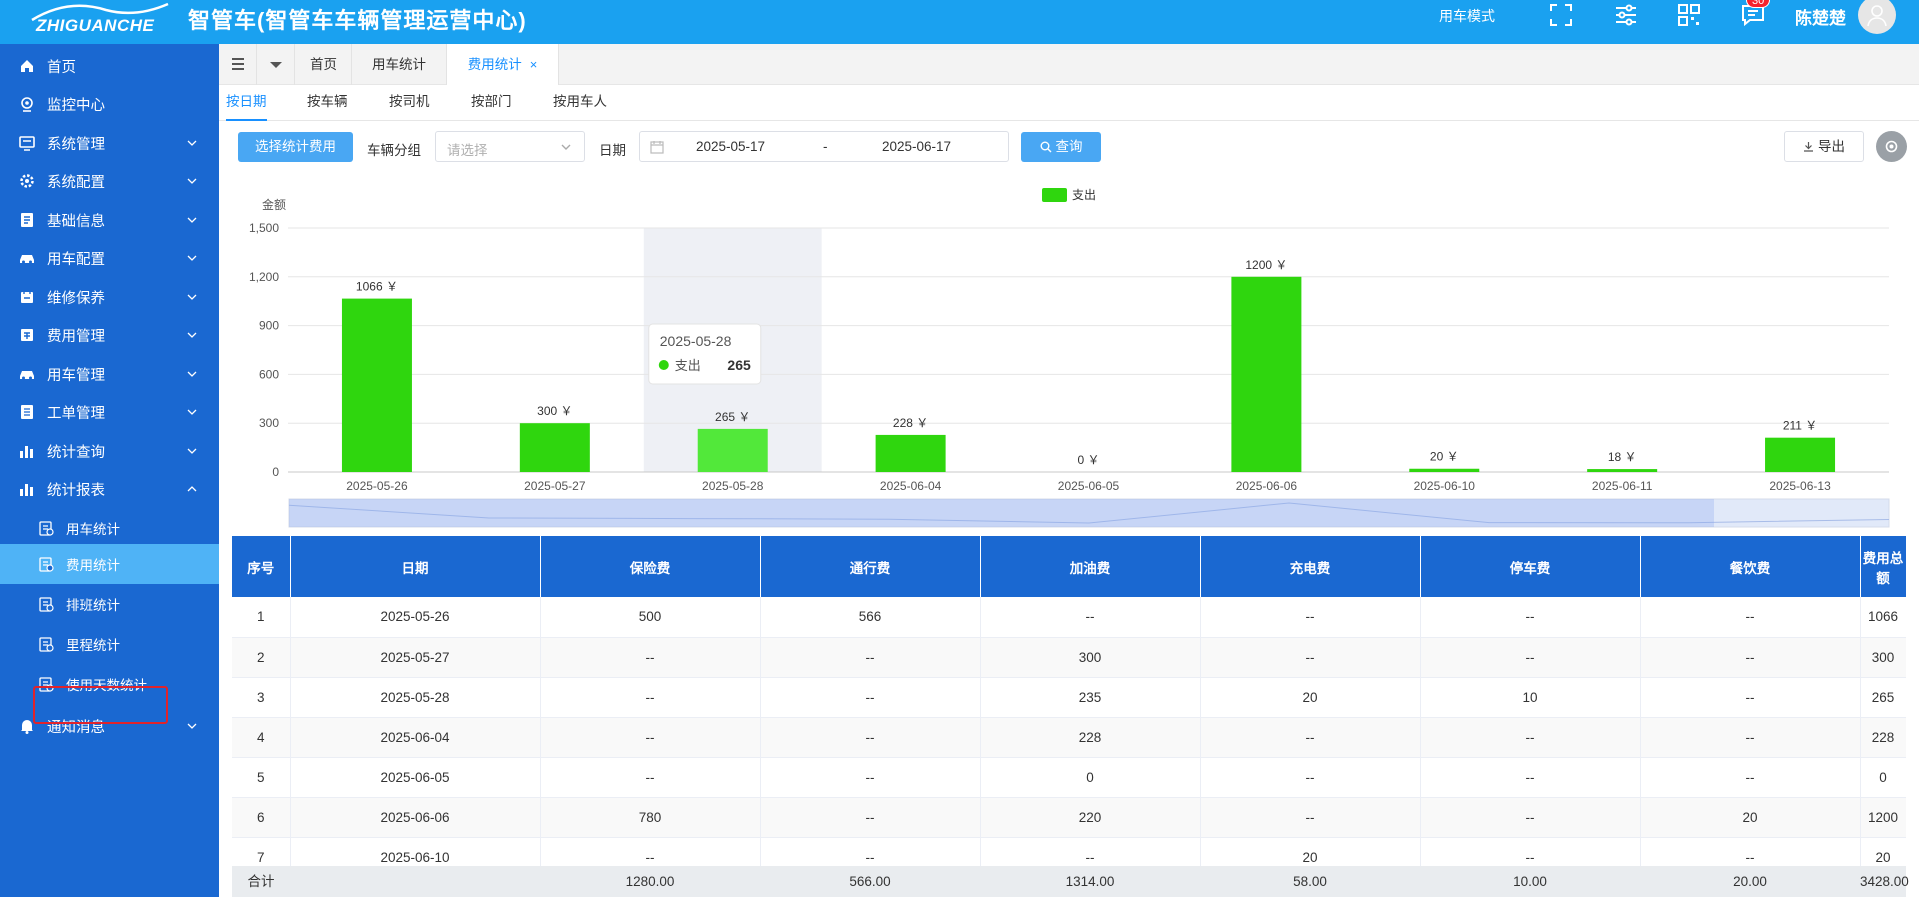  What do you see at coordinates (100, 705) in the screenshot?
I see `highlight-box` at bounding box center [100, 705].